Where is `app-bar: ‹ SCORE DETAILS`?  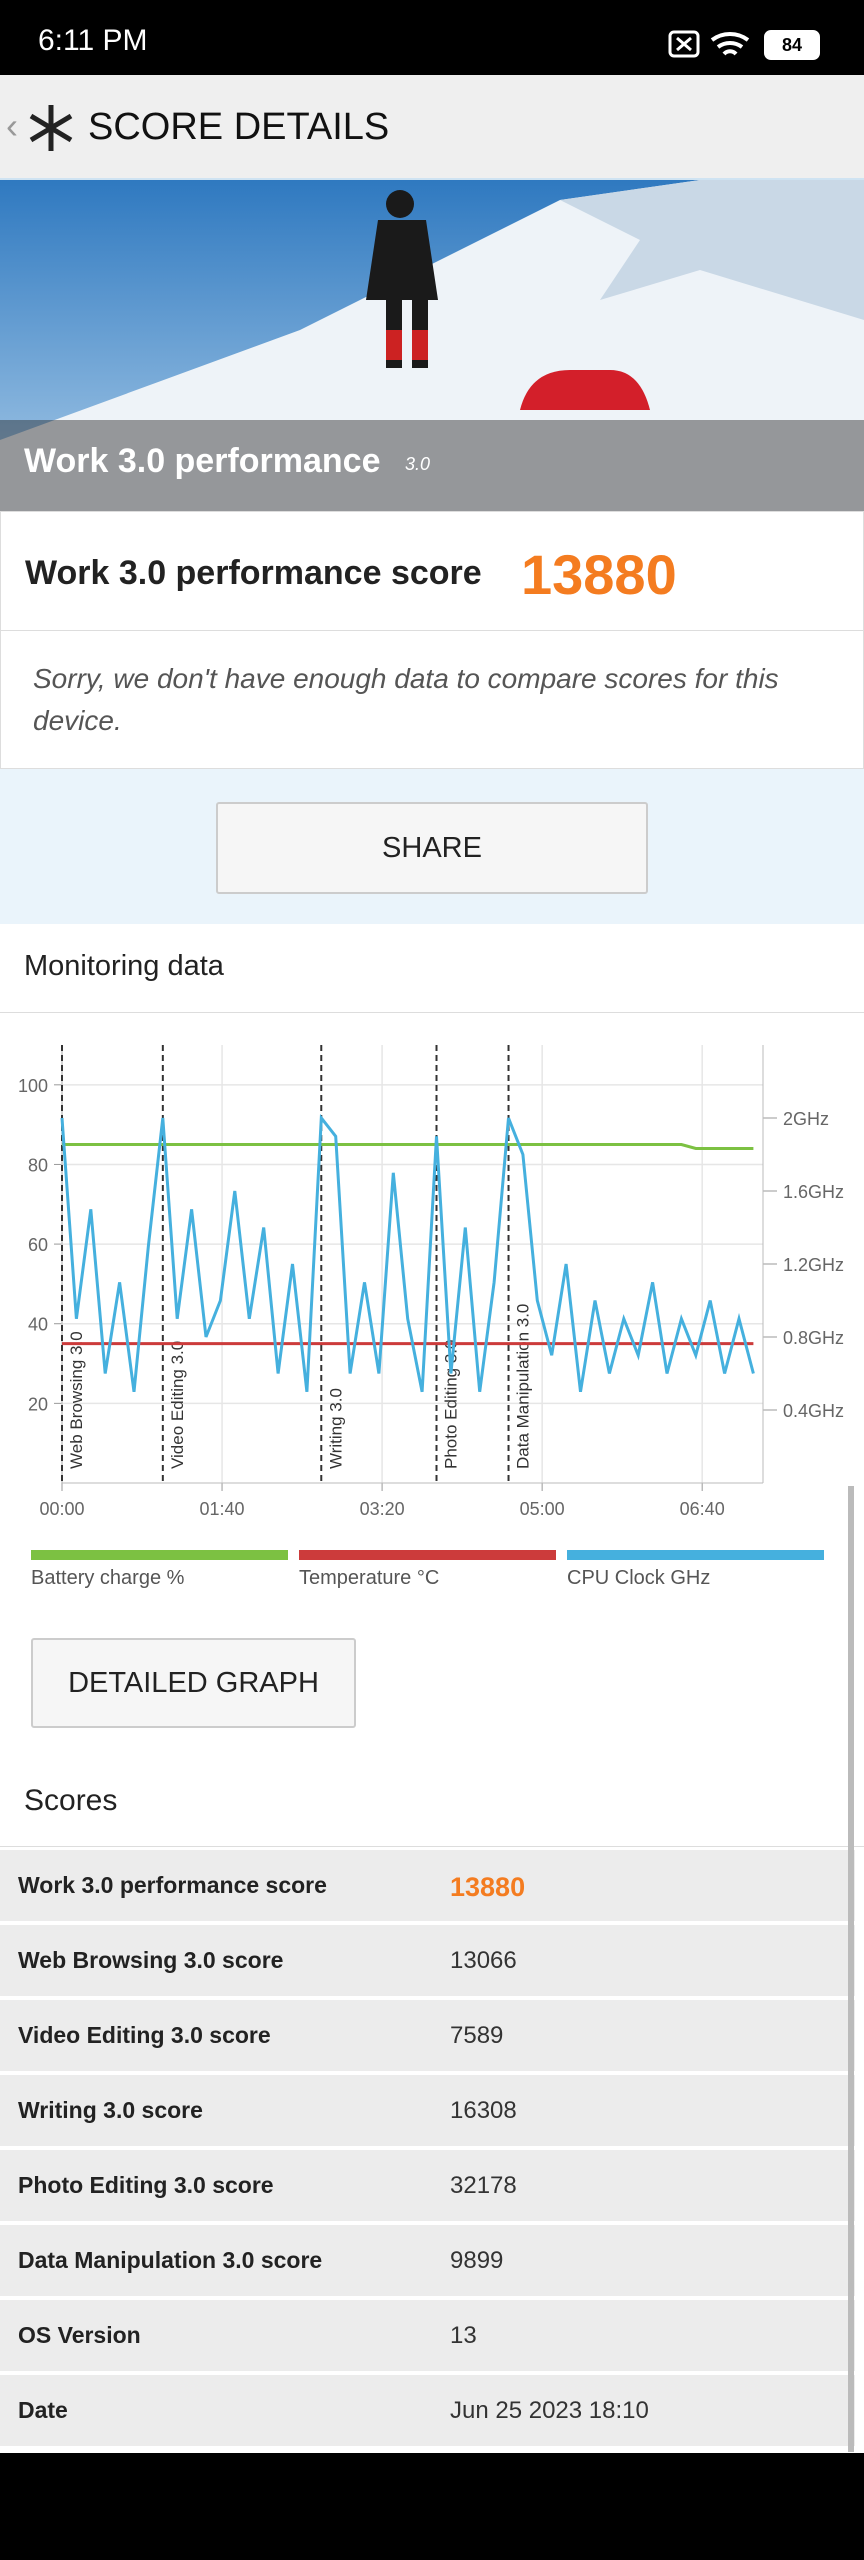
app-bar: ‹ SCORE DETAILS is located at coordinates (432, 128).